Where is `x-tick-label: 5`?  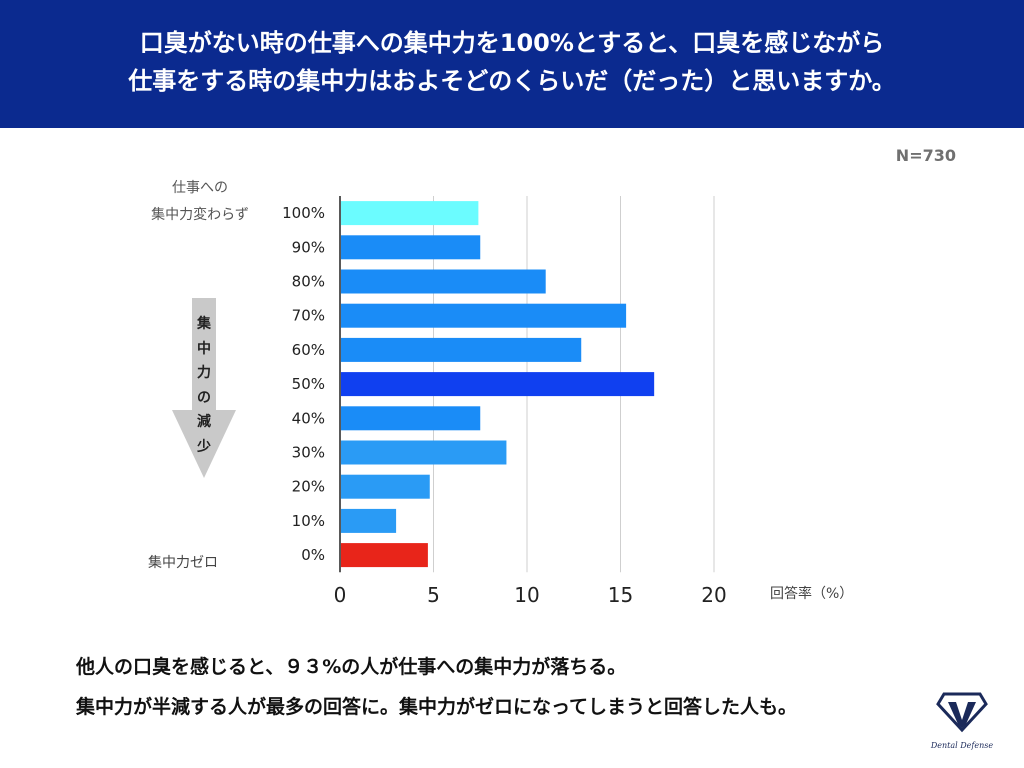
x-tick-label: 5 is located at coordinates (433, 595).